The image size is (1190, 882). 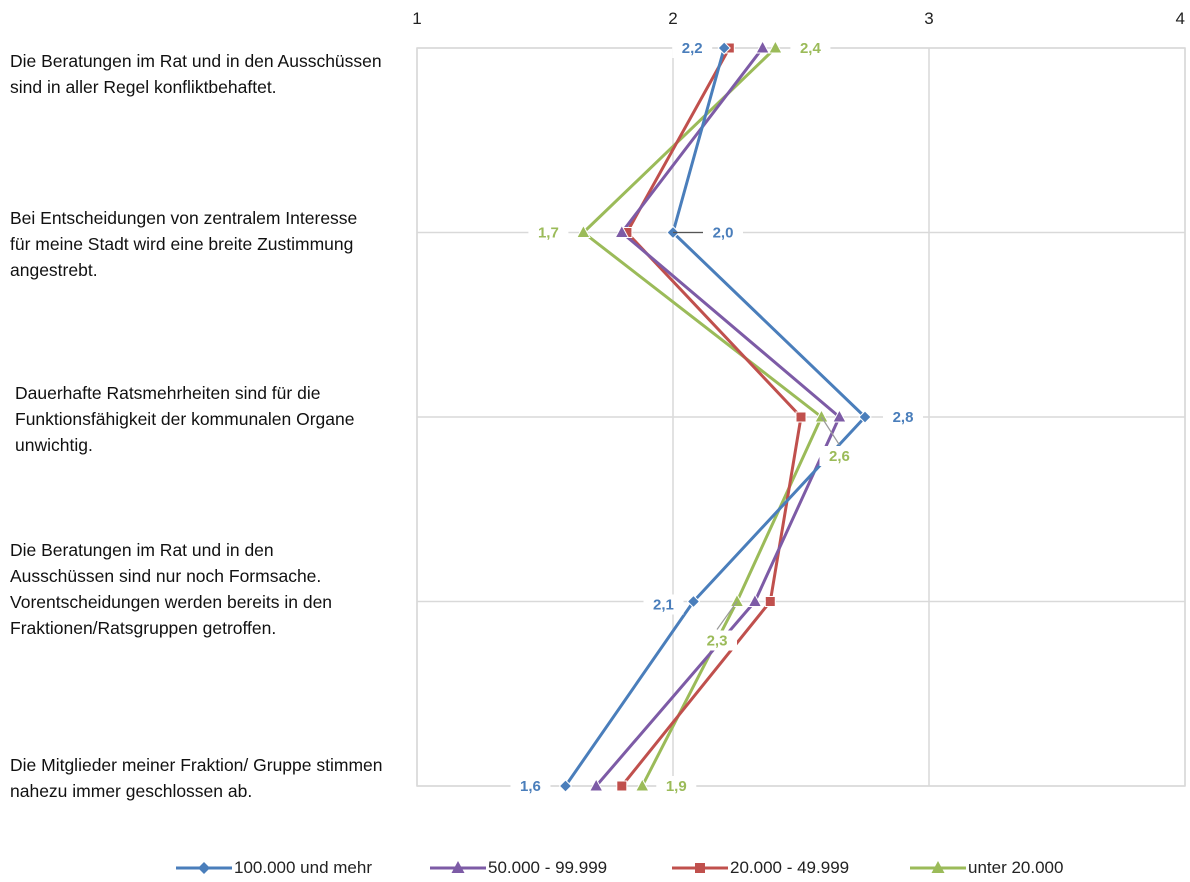 What do you see at coordinates (928, 18) in the screenshot?
I see `x-tick-label: 3` at bounding box center [928, 18].